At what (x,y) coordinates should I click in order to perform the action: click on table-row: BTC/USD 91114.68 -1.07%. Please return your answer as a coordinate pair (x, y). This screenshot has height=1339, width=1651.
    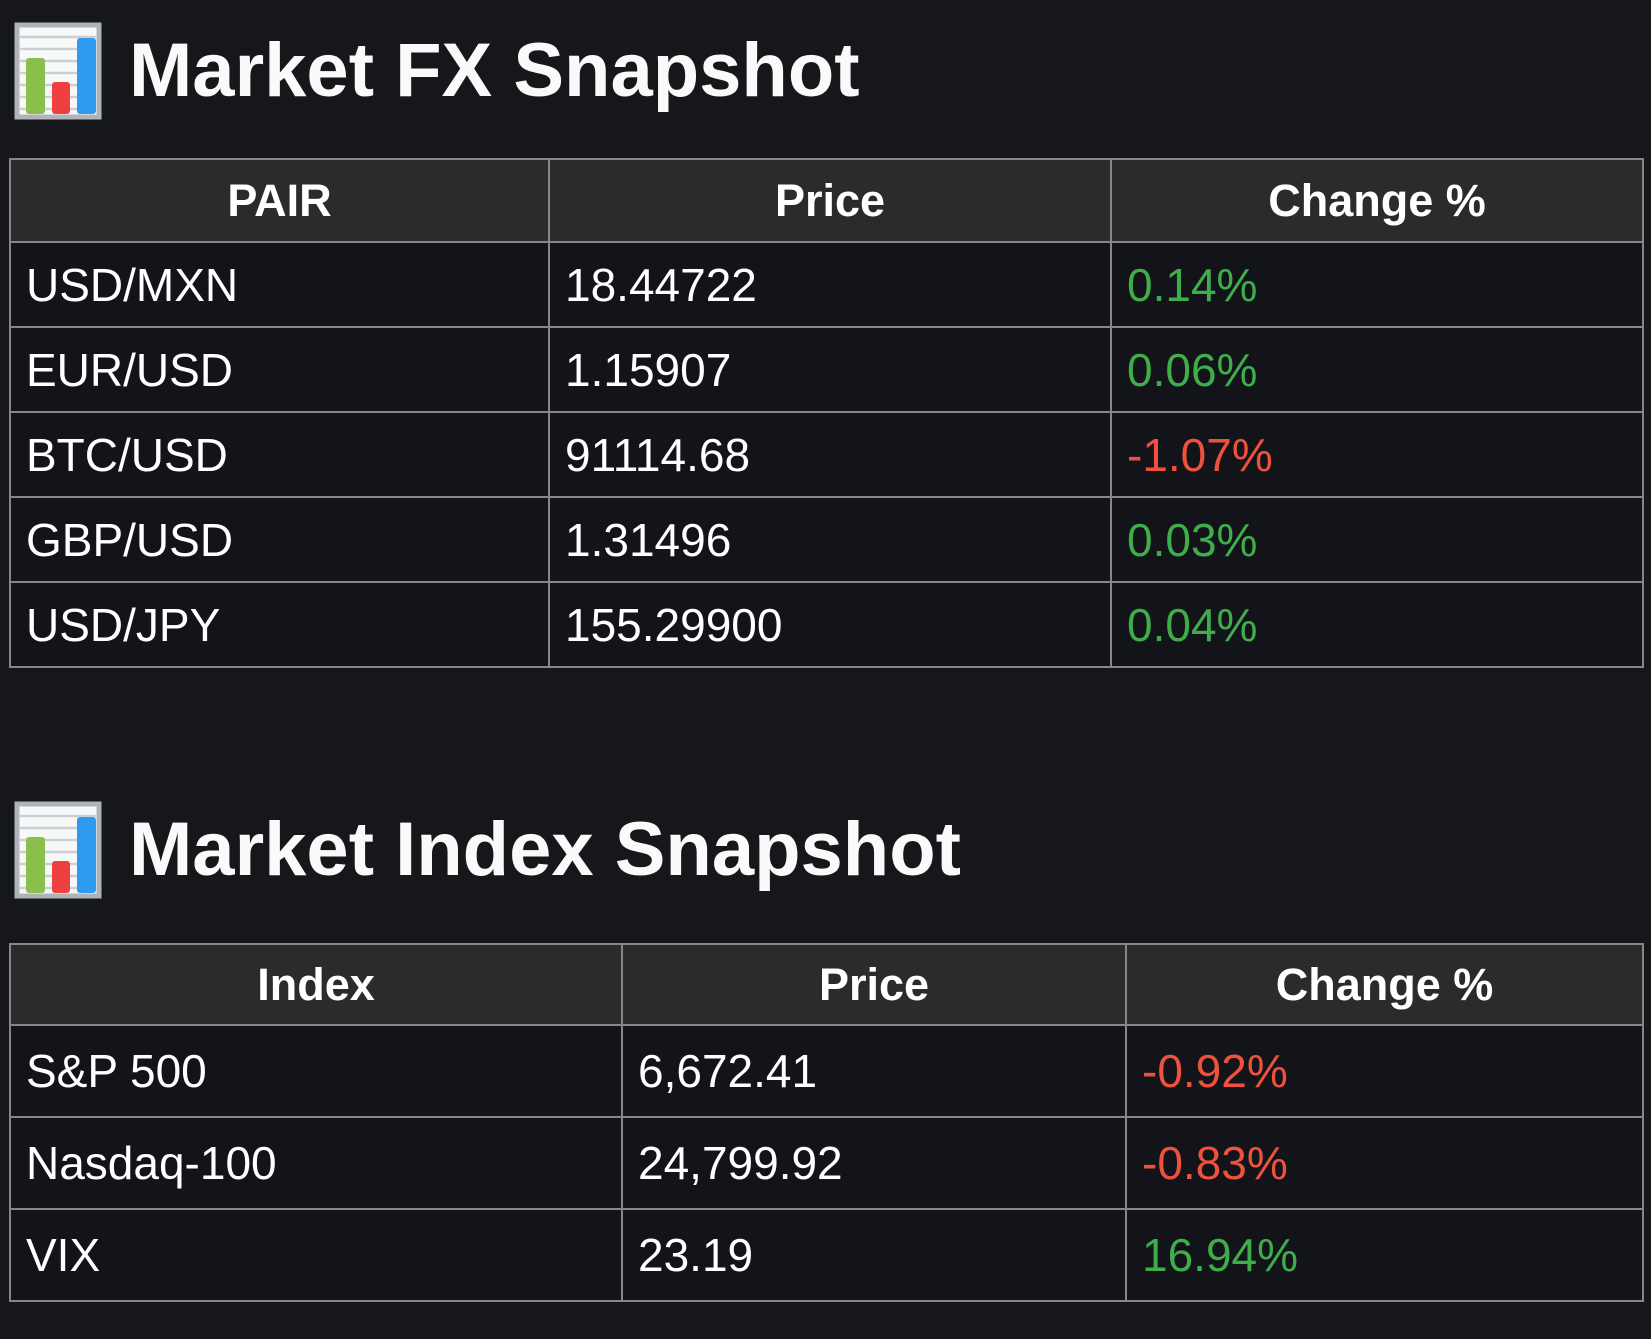
    Looking at the image, I should click on (826, 454).